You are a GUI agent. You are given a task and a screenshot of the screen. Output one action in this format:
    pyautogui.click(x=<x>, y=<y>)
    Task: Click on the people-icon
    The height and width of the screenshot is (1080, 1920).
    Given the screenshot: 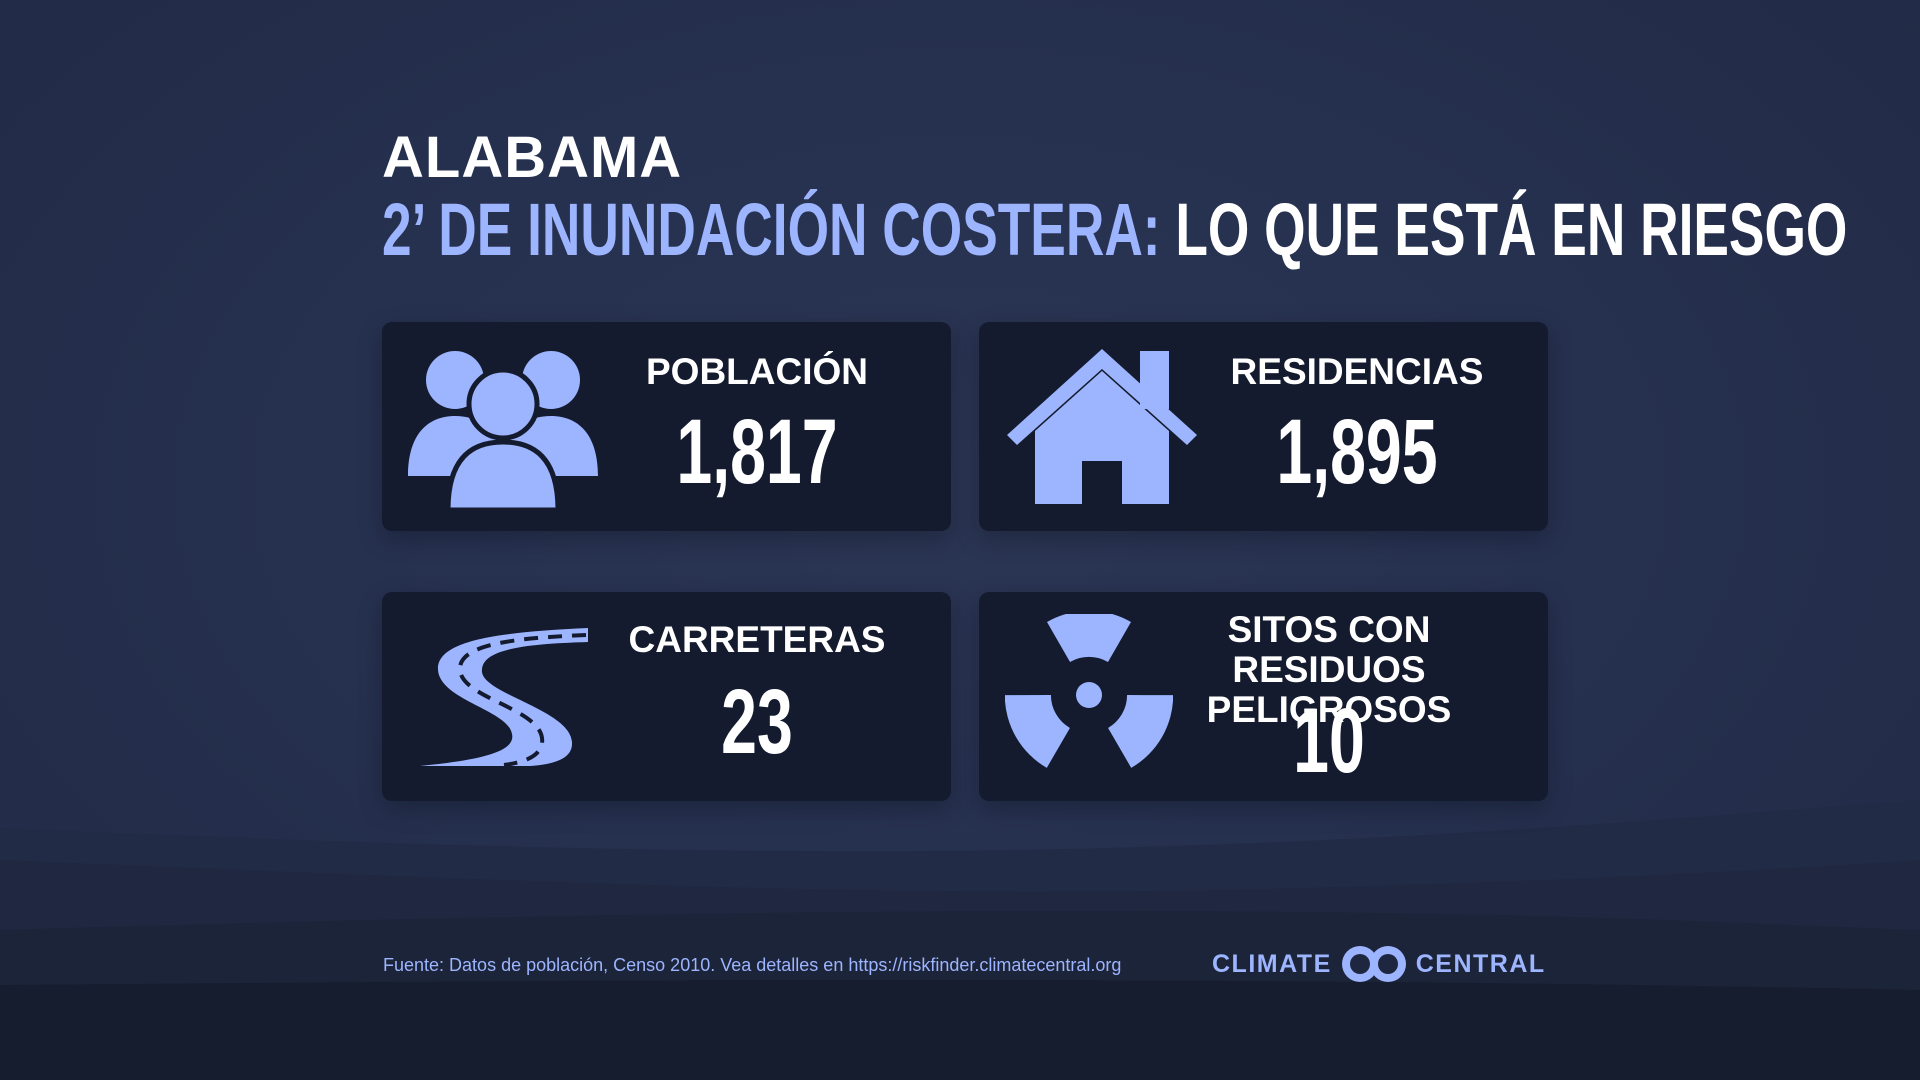 What is the action you would take?
    pyautogui.click(x=503, y=430)
    